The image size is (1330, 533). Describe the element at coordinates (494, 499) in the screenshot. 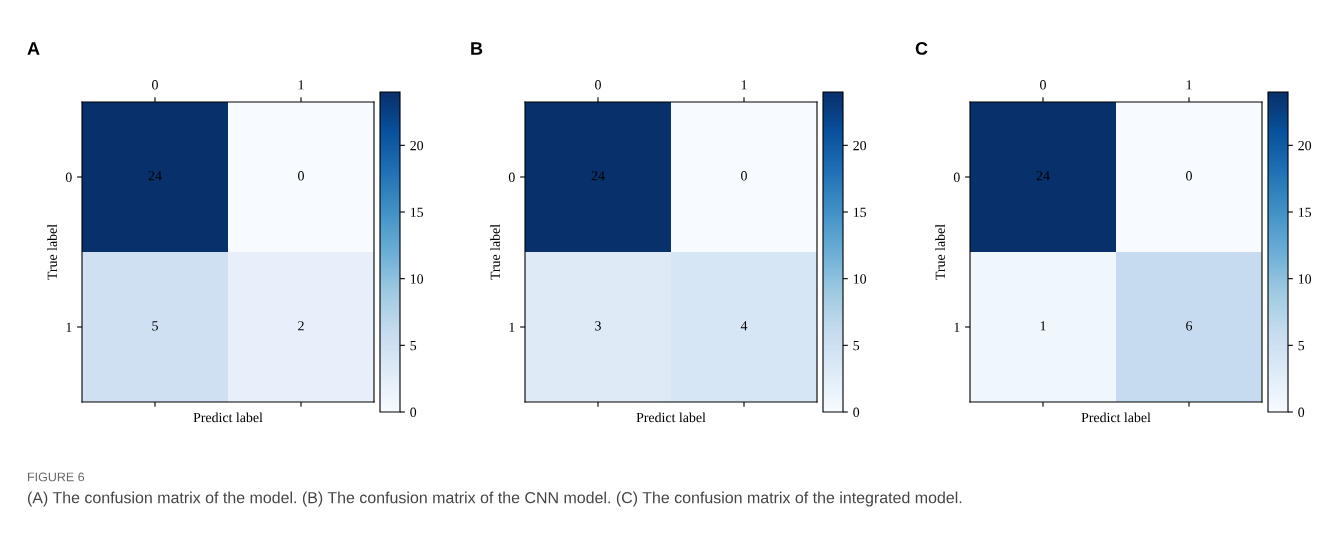

I see `text: (A) The confusion matrix of the model. (B) The confusion matrix of the CNN model. (C) The confusion matrix of the integrated model.` at that location.